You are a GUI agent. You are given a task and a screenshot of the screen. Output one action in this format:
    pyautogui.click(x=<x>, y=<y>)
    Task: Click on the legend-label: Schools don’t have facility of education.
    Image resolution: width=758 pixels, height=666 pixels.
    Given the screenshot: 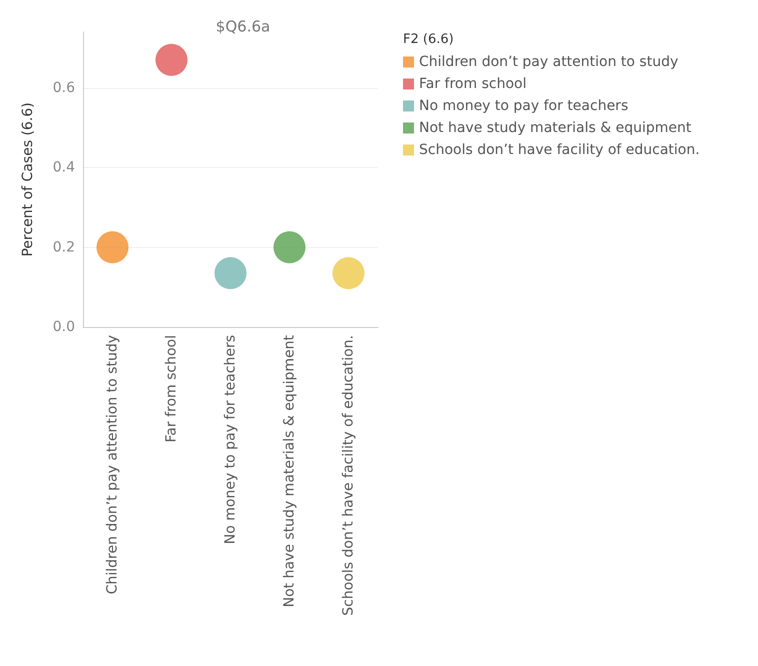 What is the action you would take?
    pyautogui.click(x=559, y=150)
    